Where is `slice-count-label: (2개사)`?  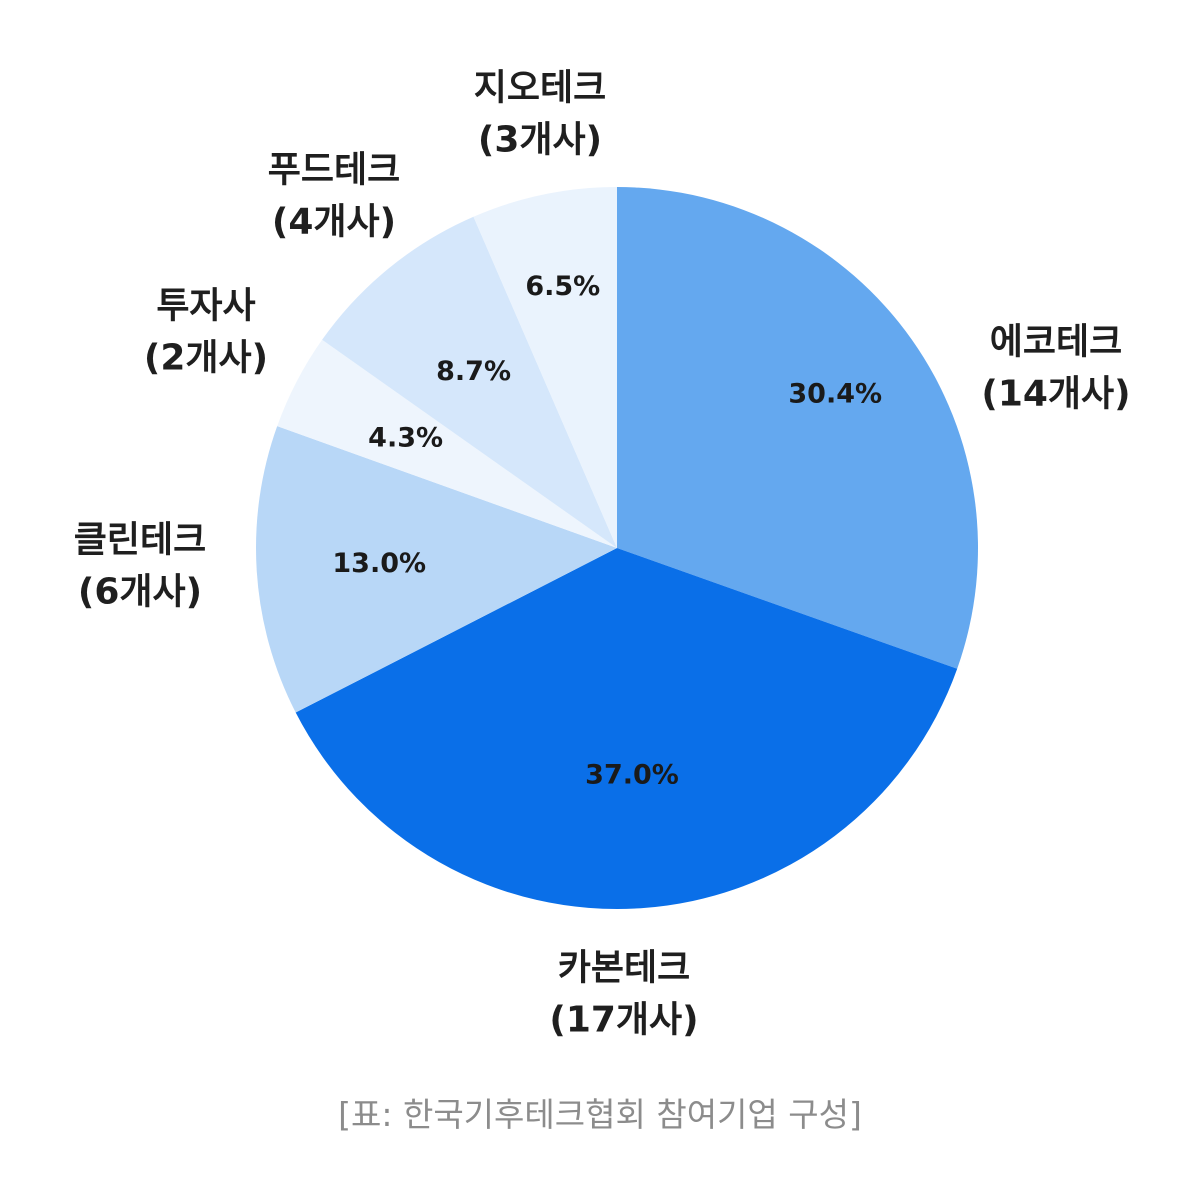
slice-count-label: (2개사) is located at coordinates (206, 358).